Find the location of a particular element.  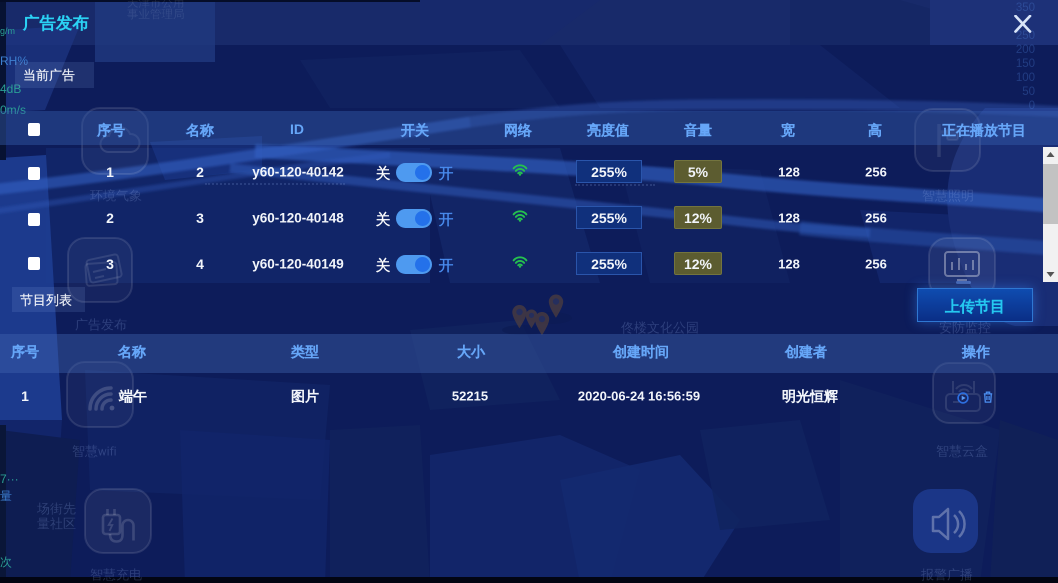

svg-text: 200 is located at coordinates (1025, 50).